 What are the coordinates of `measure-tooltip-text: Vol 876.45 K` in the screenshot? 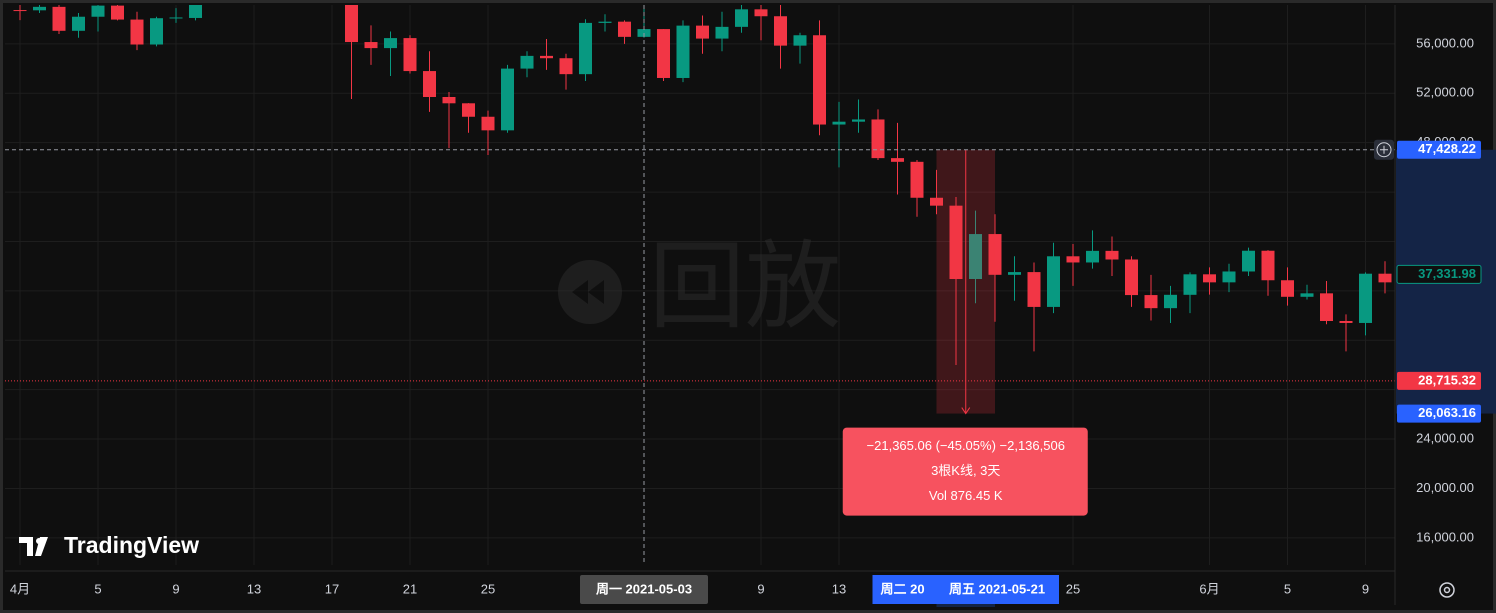 It's located at (966, 495).